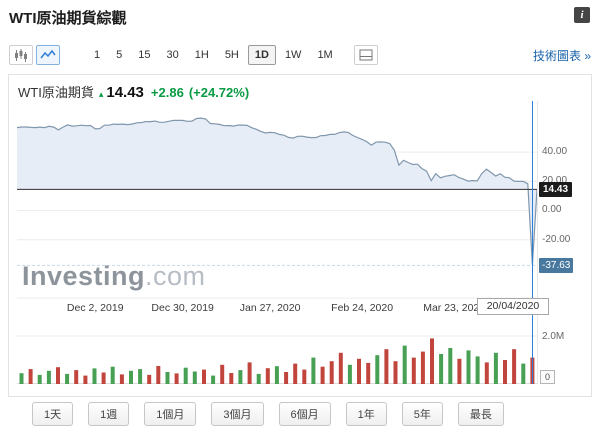 This screenshot has height=444, width=600. Describe the element at coordinates (582, 15) in the screenshot. I see `info-icon: i` at that location.